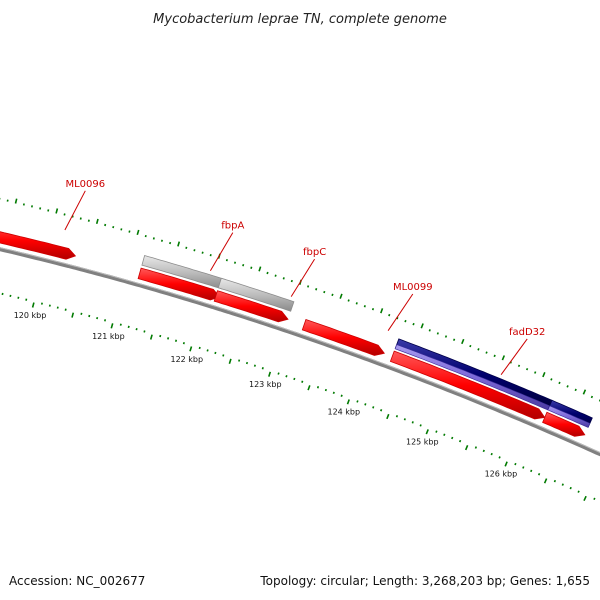 This screenshot has width=600, height=600. Describe the element at coordinates (186, 359) in the screenshot. I see `scale-label: 122 kbp` at that location.